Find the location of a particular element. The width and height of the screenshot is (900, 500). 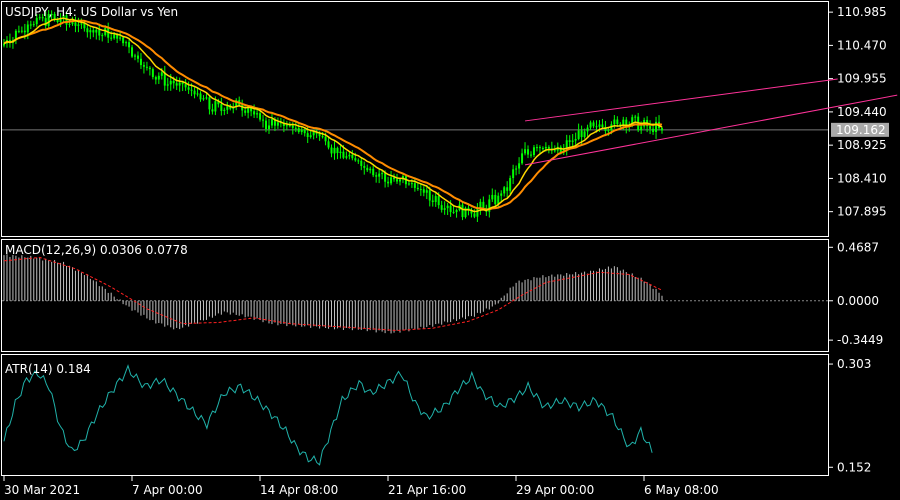

time-tick-label: 6 May 08:00 is located at coordinates (681, 490).